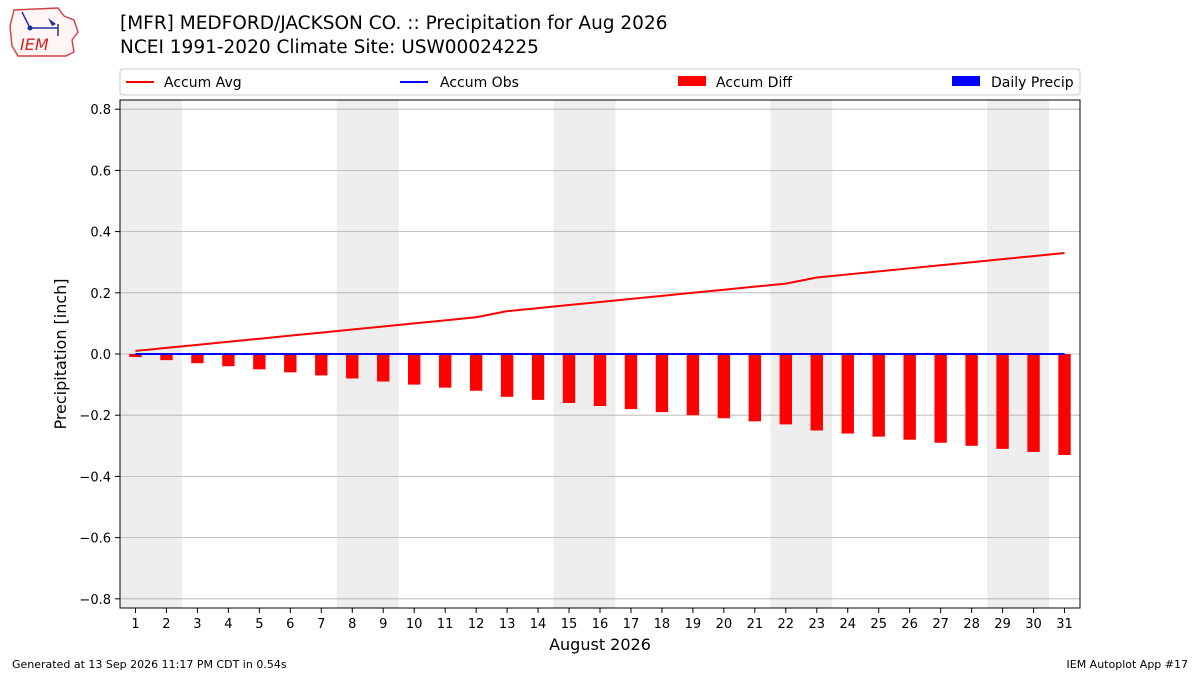 The height and width of the screenshot is (675, 1200). What do you see at coordinates (100, 110) in the screenshot?
I see `y-tick-label: 0.8` at bounding box center [100, 110].